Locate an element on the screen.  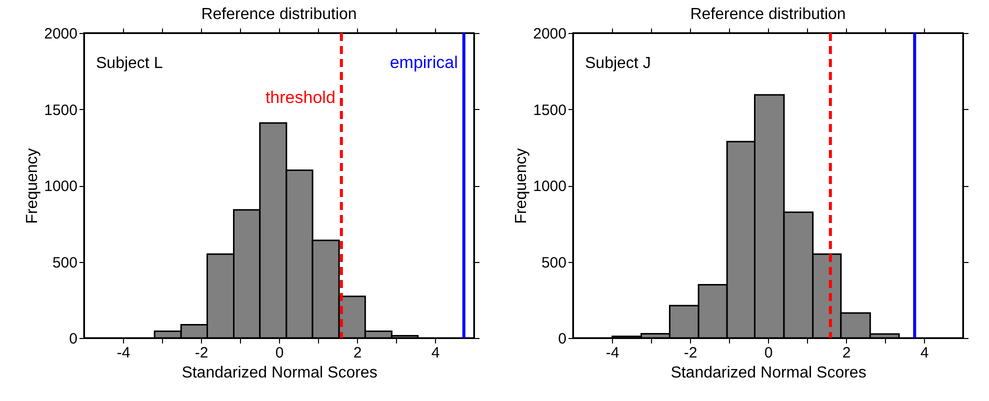
annotation: Subject L is located at coordinates (129, 63).